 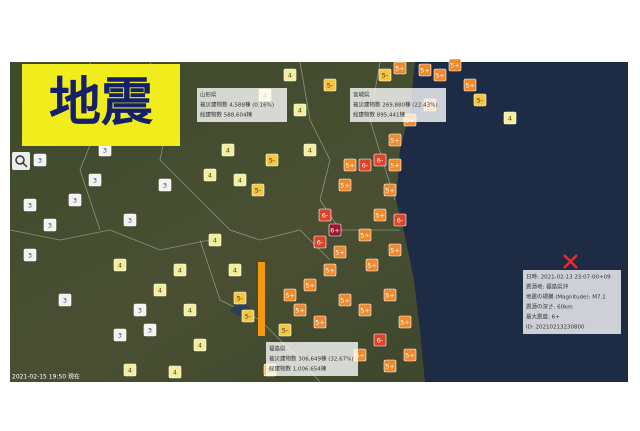 What do you see at coordinates (277, 349) in the screenshot?
I see `info-text: 福島県` at bounding box center [277, 349].